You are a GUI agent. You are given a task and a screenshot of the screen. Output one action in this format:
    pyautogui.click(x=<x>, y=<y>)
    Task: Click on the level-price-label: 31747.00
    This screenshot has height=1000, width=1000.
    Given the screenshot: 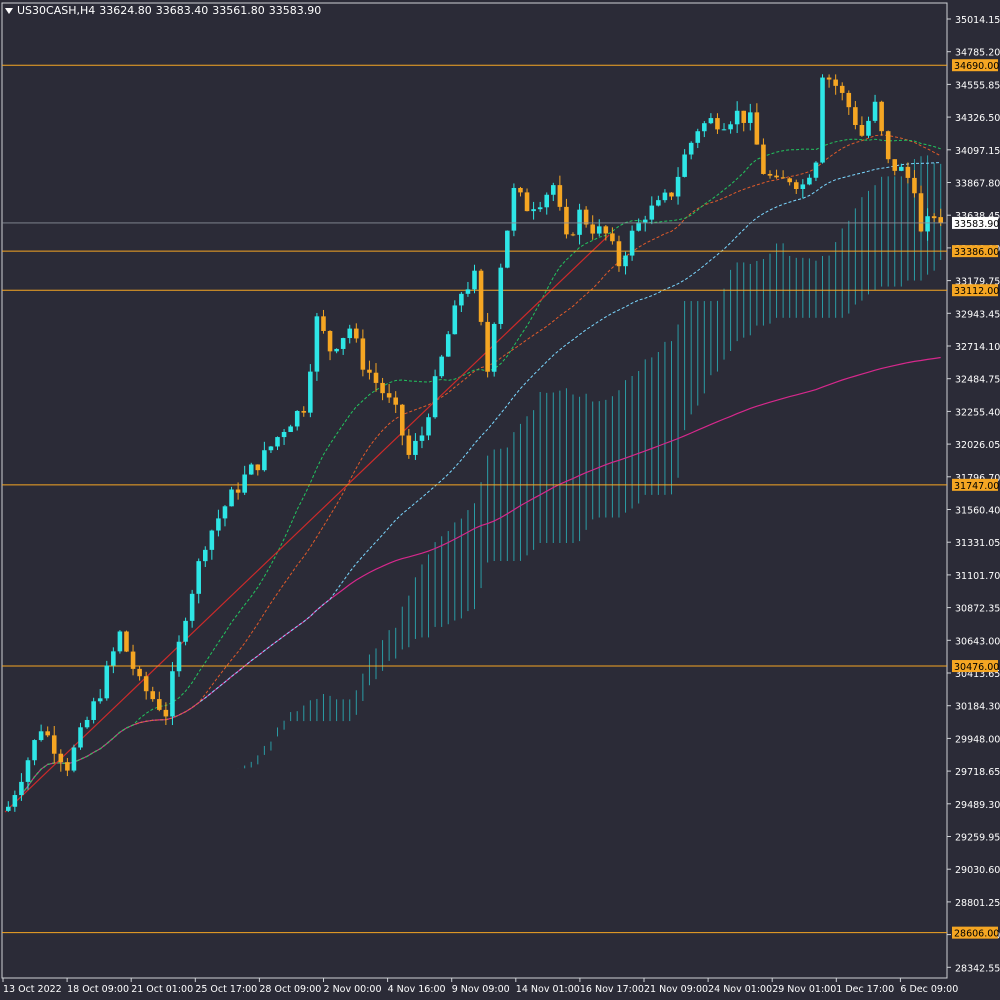 What is the action you would take?
    pyautogui.click(x=976, y=486)
    